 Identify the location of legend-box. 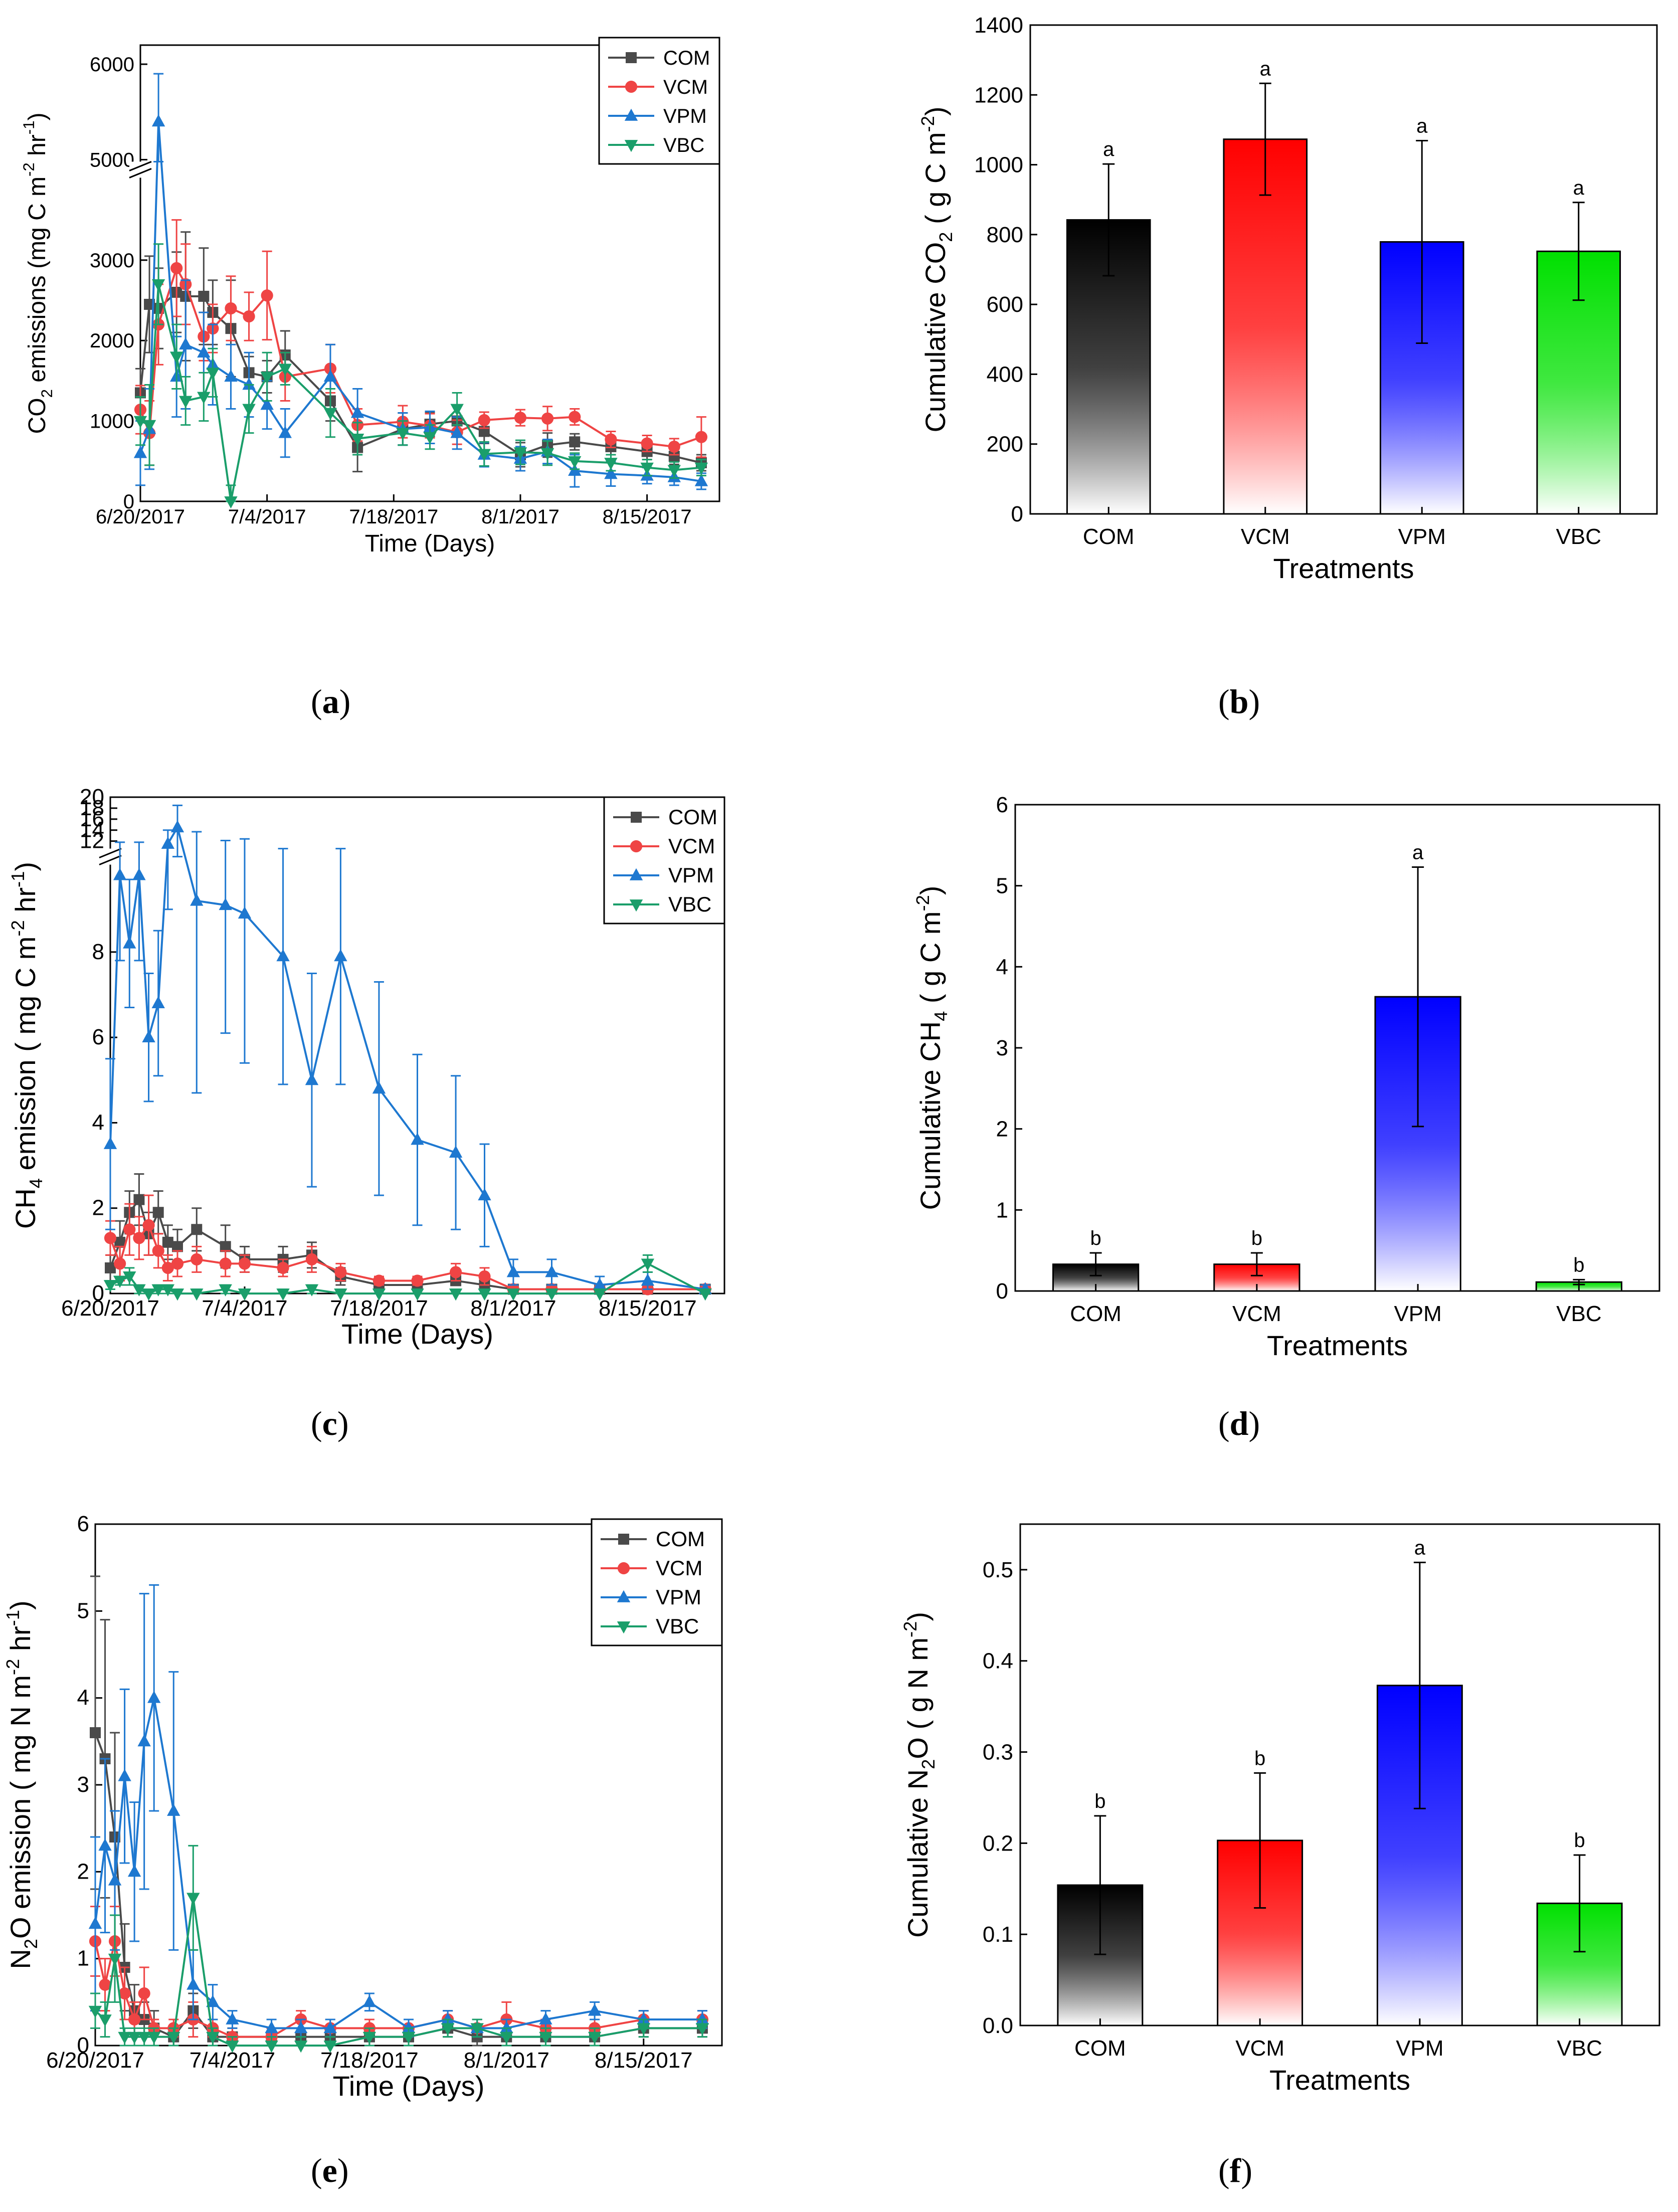
(664, 861).